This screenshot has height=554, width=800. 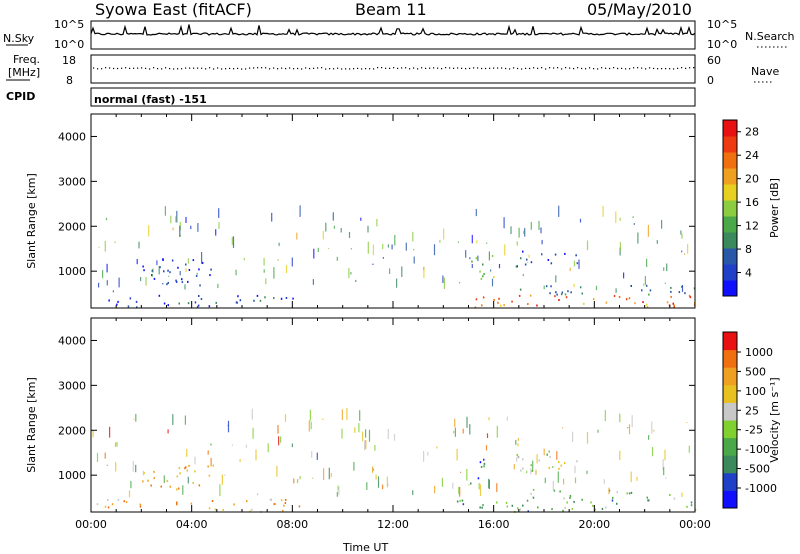 I want to click on nsearch-tick-bottom: 10^0, so click(x=722, y=44).